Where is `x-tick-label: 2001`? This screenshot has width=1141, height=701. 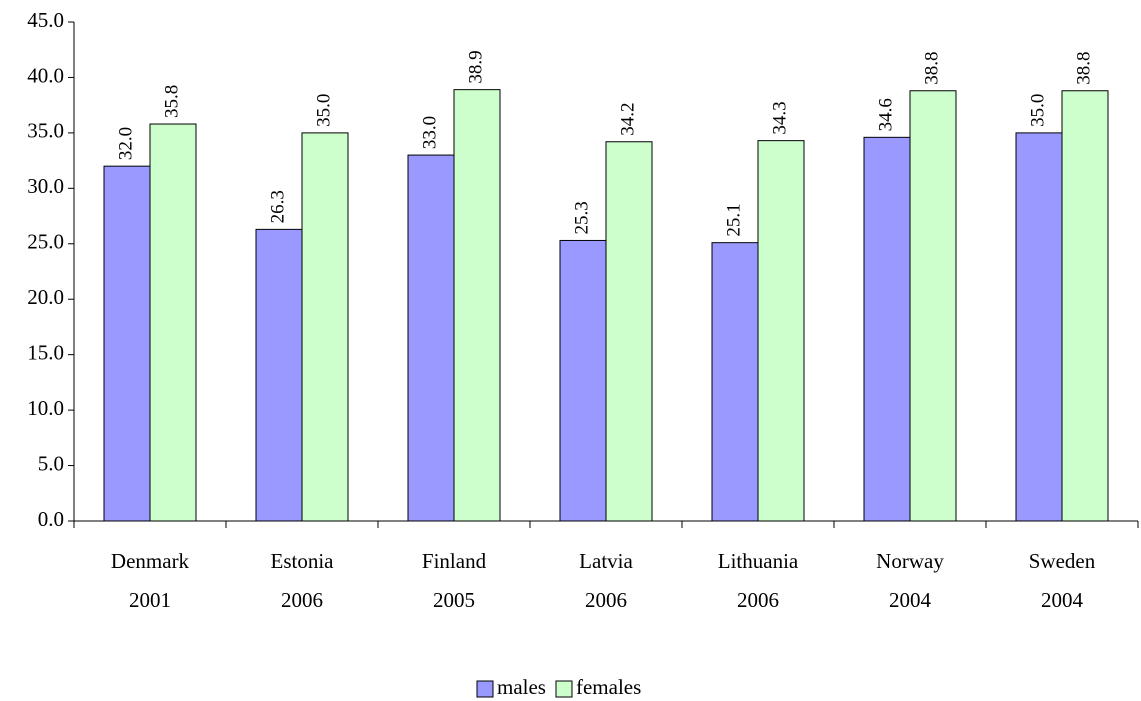
x-tick-label: 2001 is located at coordinates (150, 600).